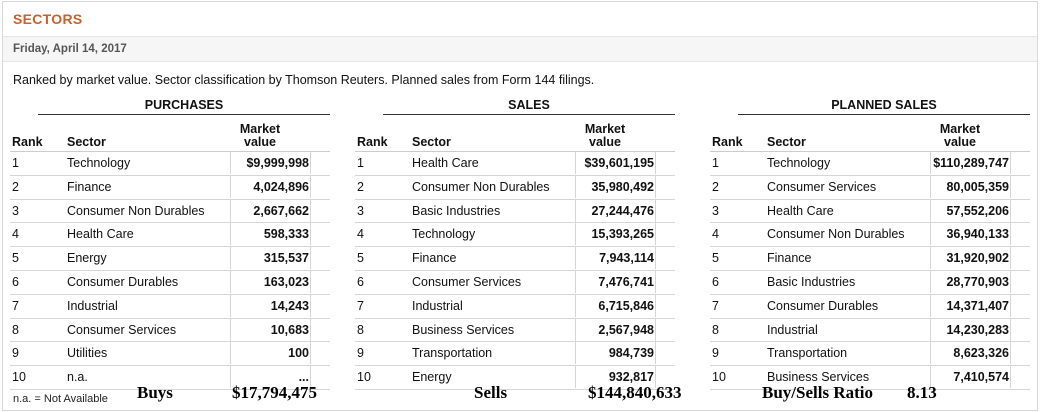  What do you see at coordinates (615, 305) in the screenshot?
I see `market-value-cell: 6,715,846` at bounding box center [615, 305].